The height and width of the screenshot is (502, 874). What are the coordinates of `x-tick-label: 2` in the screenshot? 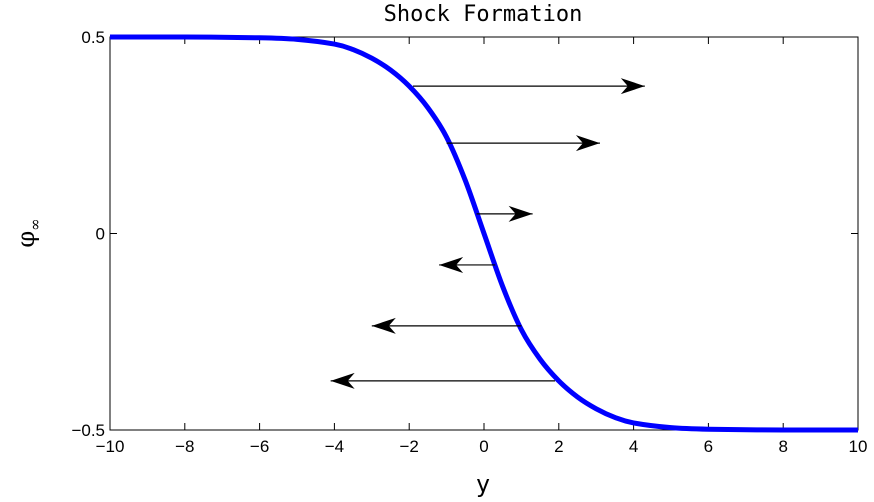 It's located at (558, 446).